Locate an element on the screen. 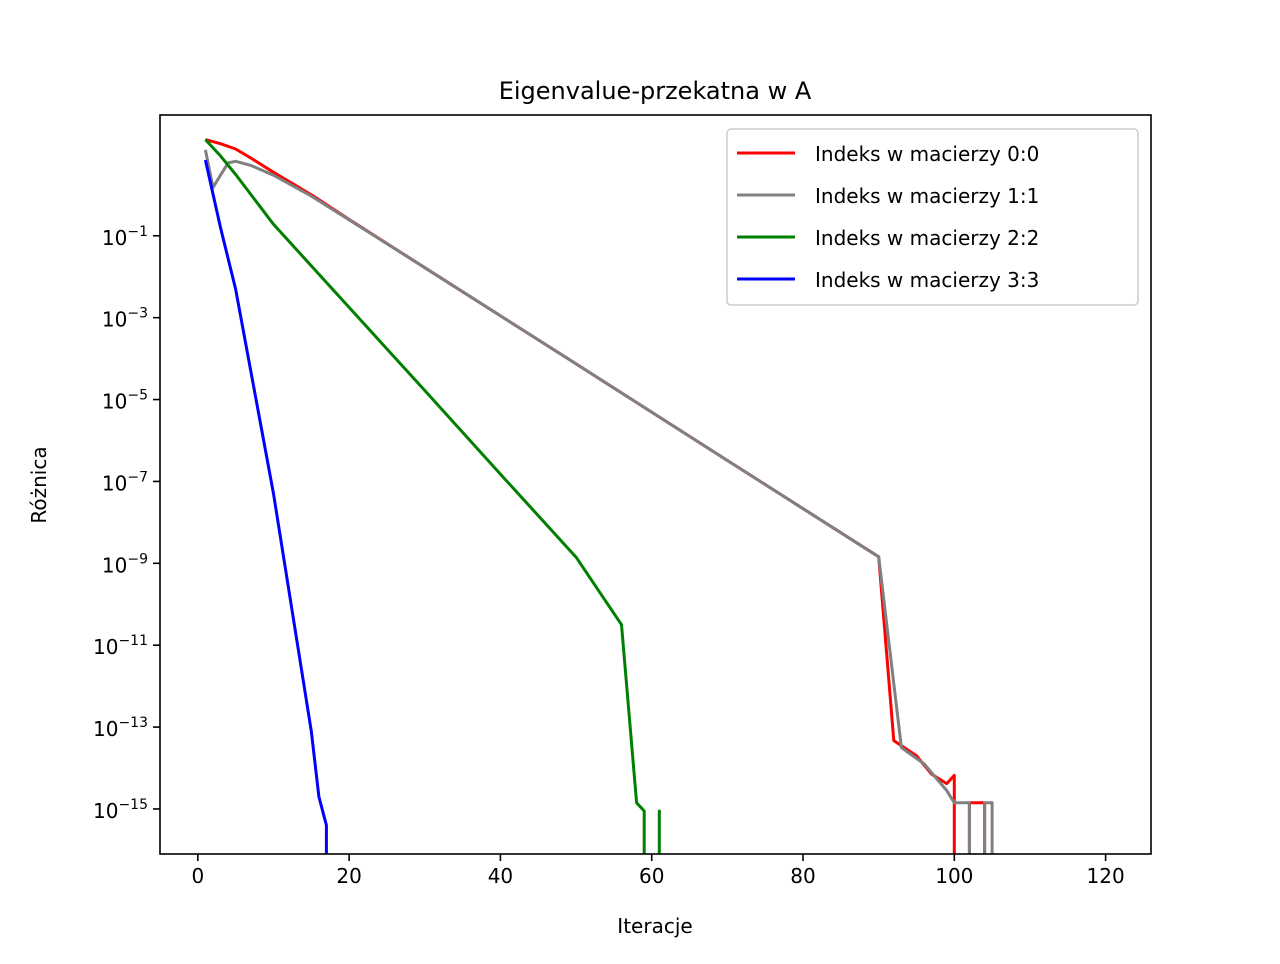 This screenshot has width=1280, height=964. y-tick-label: 10⁻¹⁵ is located at coordinates (120, 810).